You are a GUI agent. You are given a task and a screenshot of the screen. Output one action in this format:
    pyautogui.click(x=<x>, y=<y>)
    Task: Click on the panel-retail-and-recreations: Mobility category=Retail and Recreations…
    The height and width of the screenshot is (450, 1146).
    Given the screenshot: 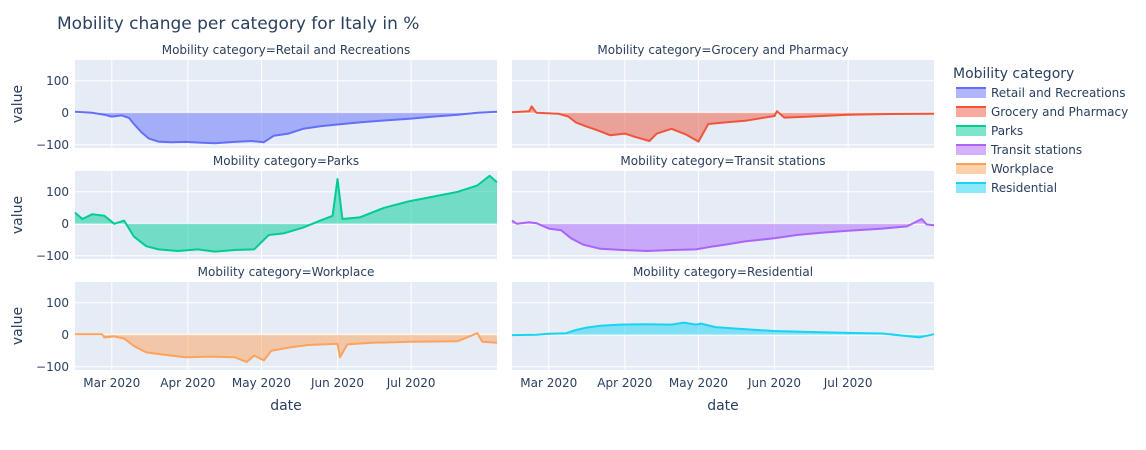 What is the action you would take?
    pyautogui.click(x=254, y=97)
    